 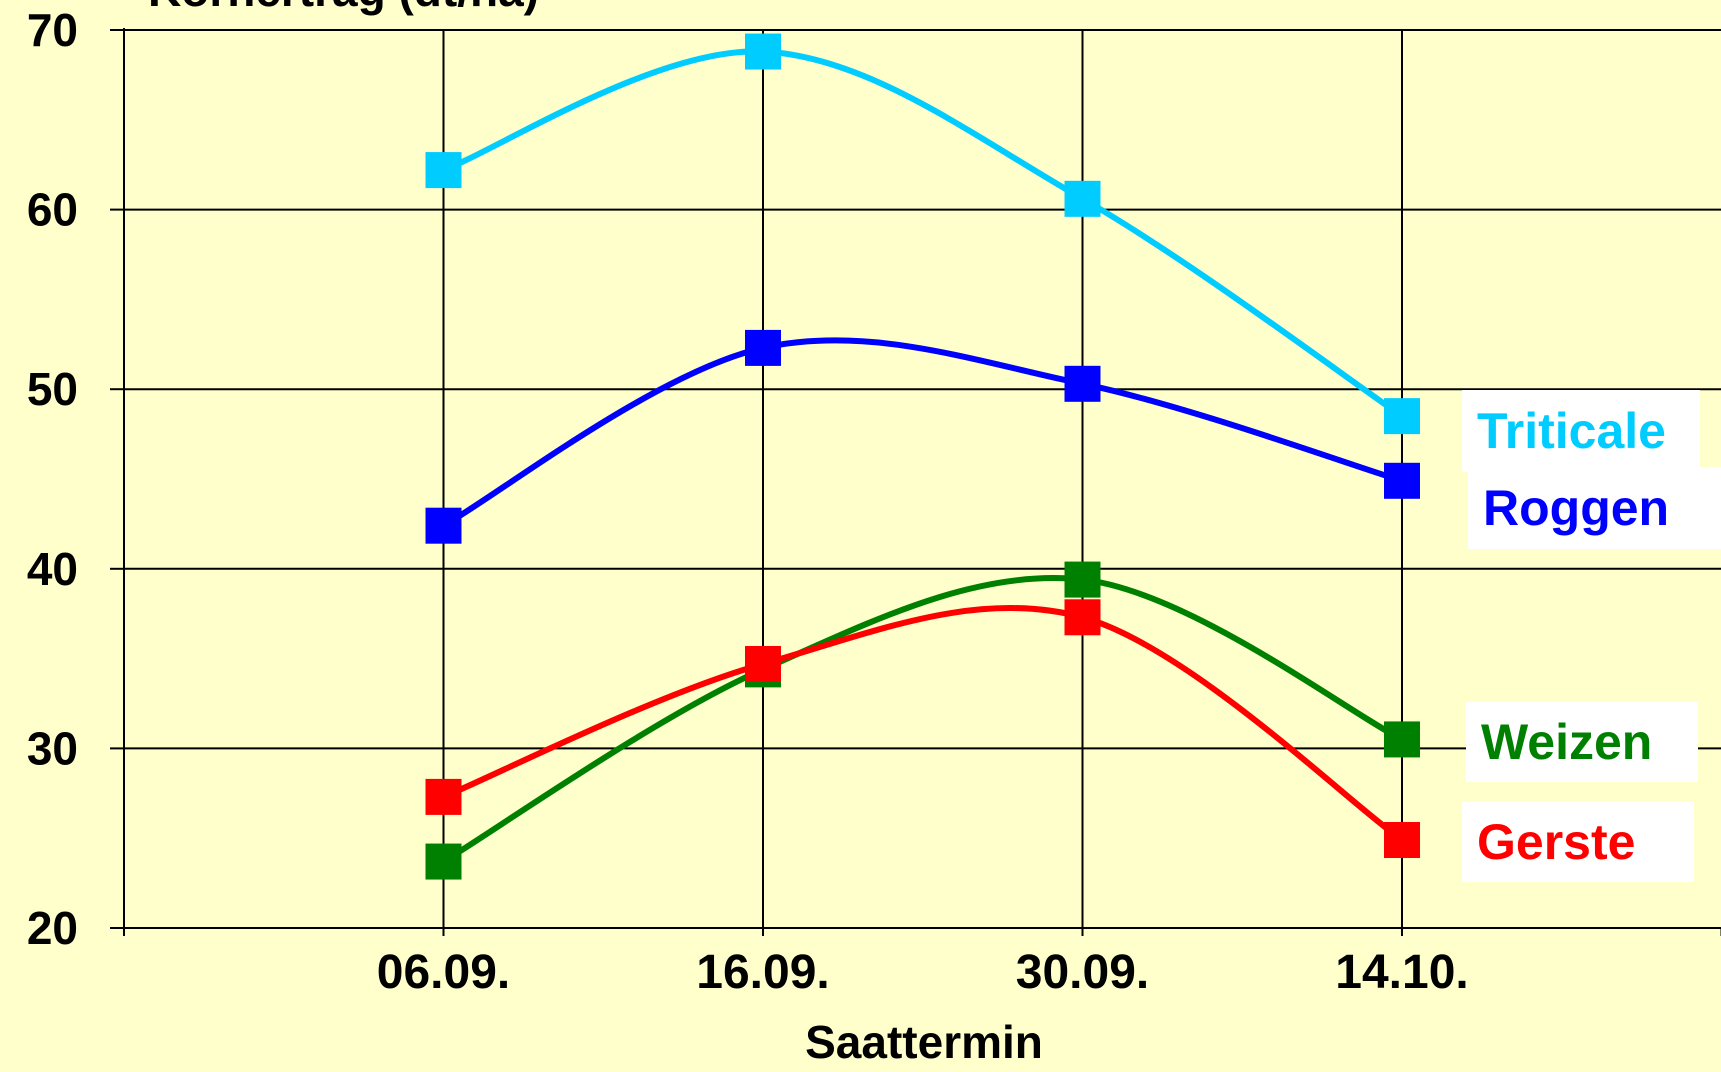 What do you see at coordinates (1571, 431) in the screenshot?
I see `legend-label-triticale: Triticale` at bounding box center [1571, 431].